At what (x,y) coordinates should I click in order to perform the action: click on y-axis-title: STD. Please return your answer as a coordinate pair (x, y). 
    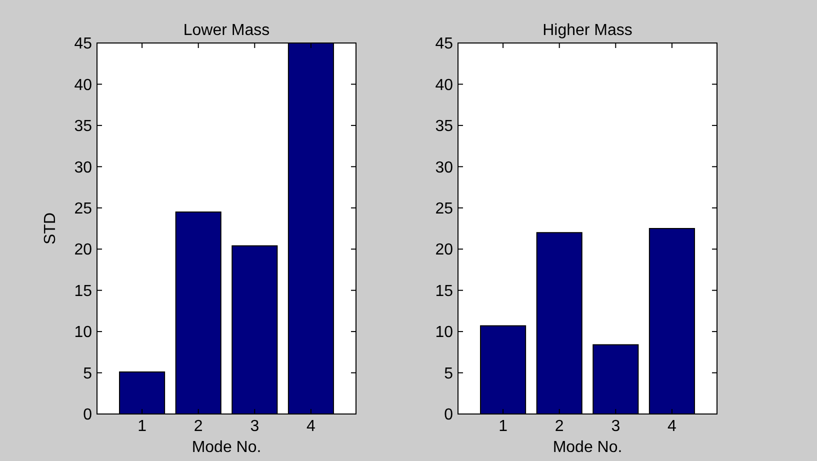
    Looking at the image, I should click on (50, 228).